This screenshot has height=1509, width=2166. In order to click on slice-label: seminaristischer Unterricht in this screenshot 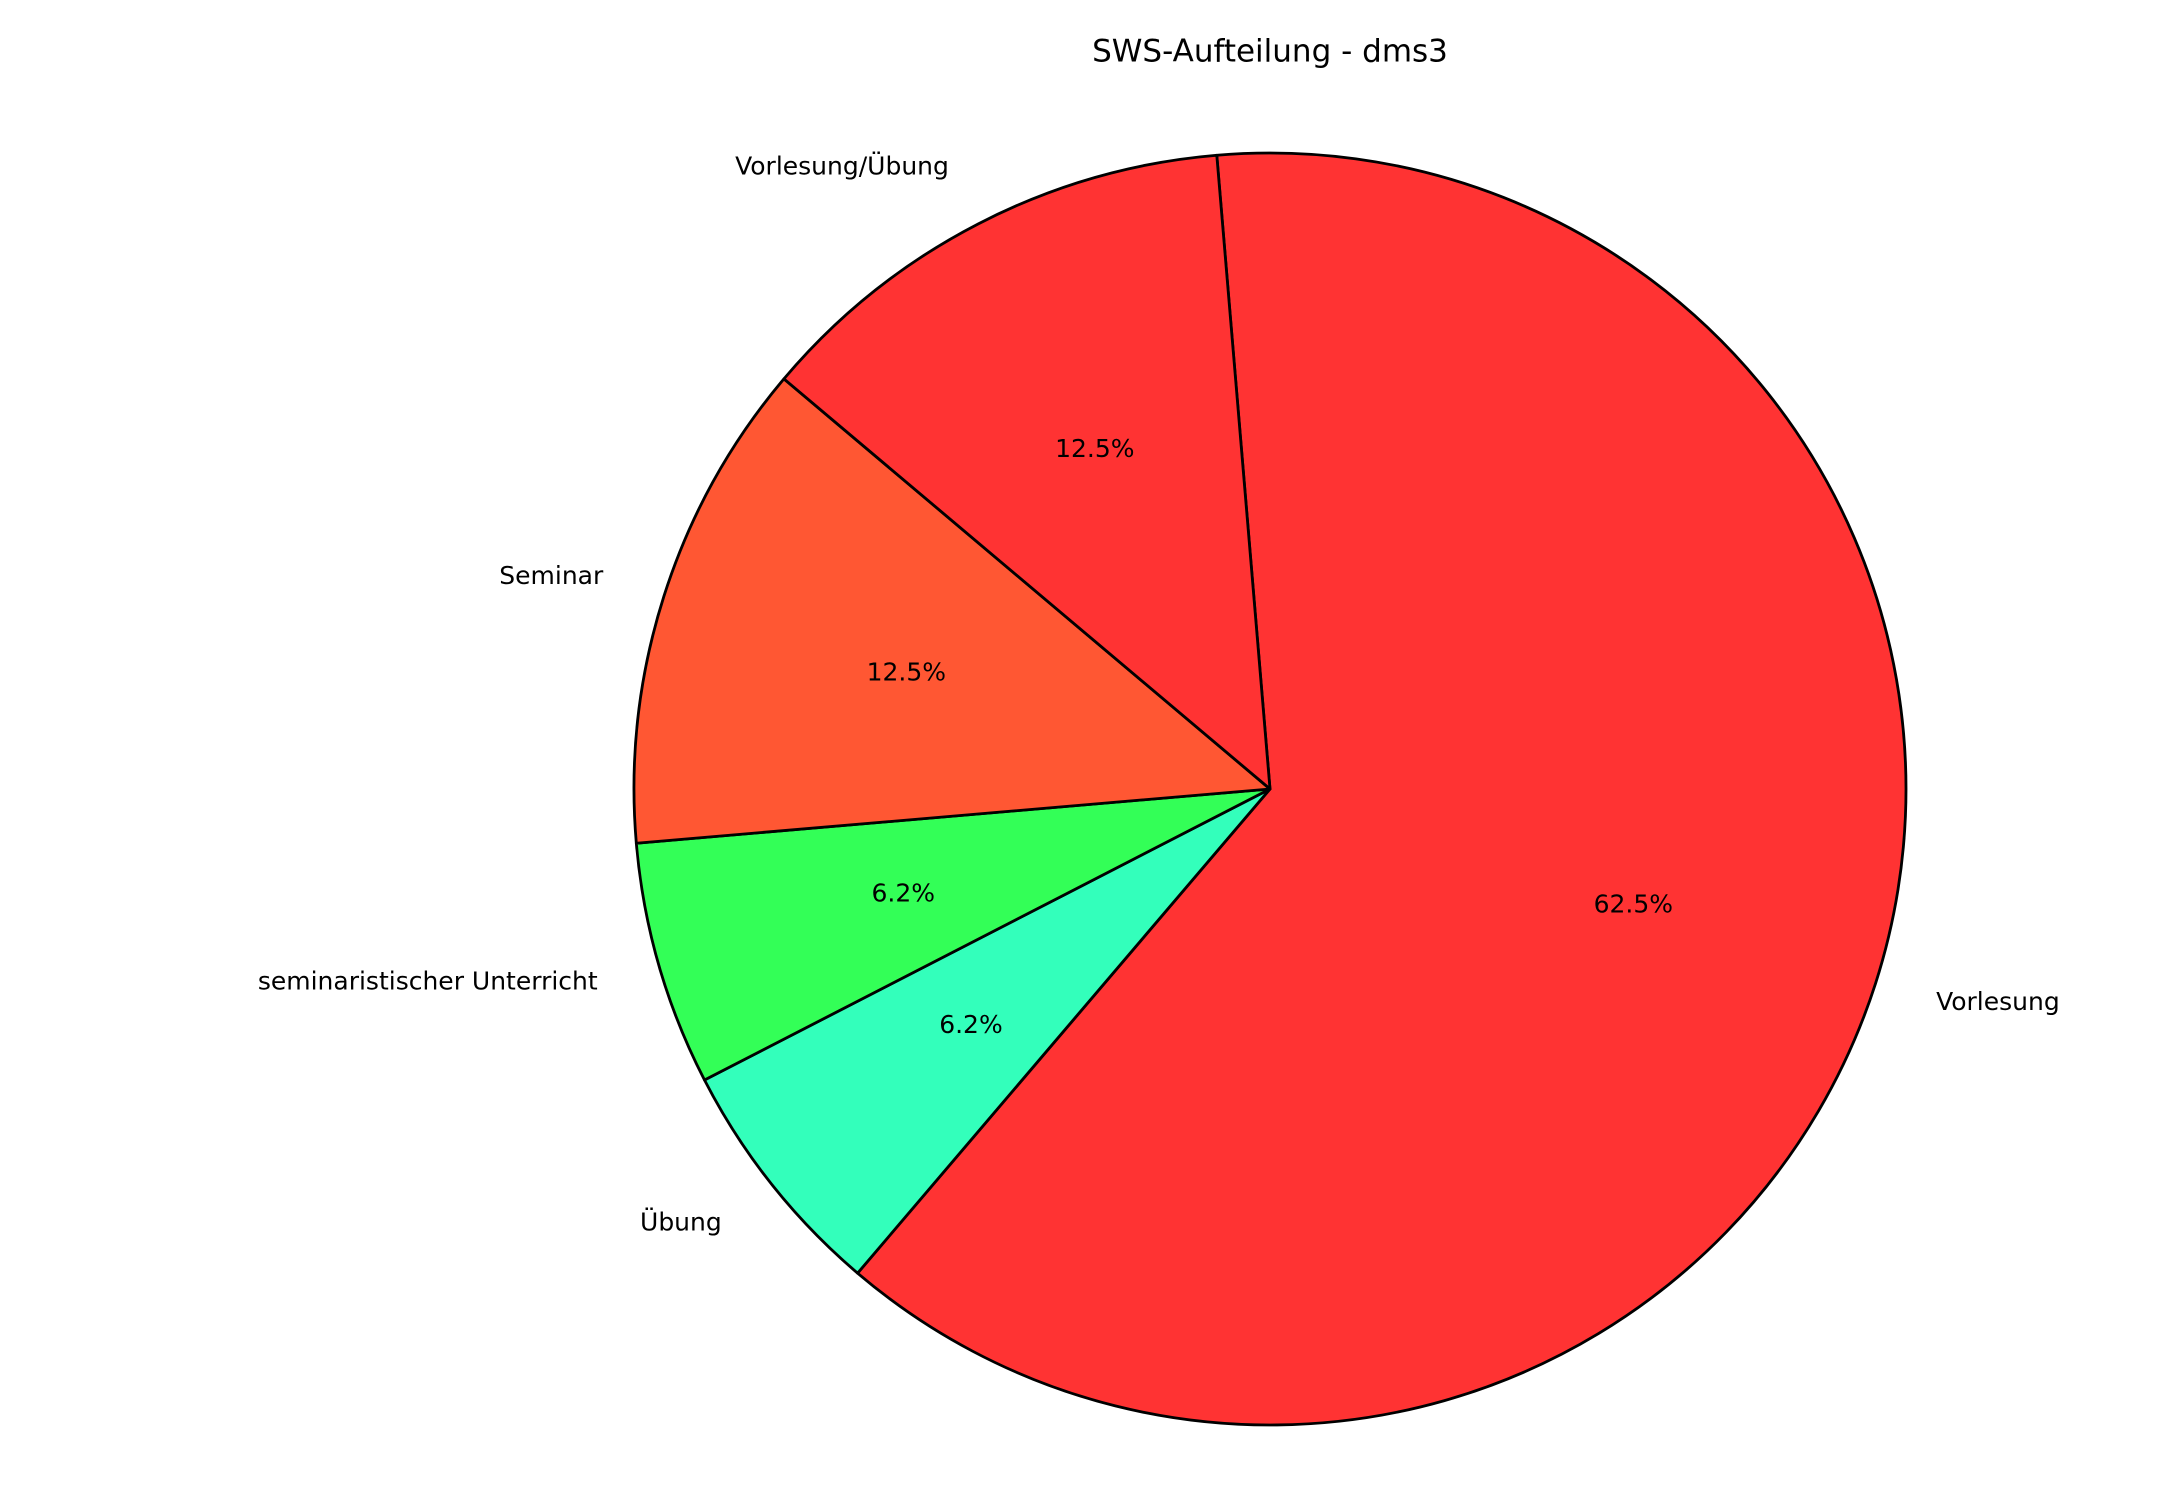, I will do `click(428, 981)`.